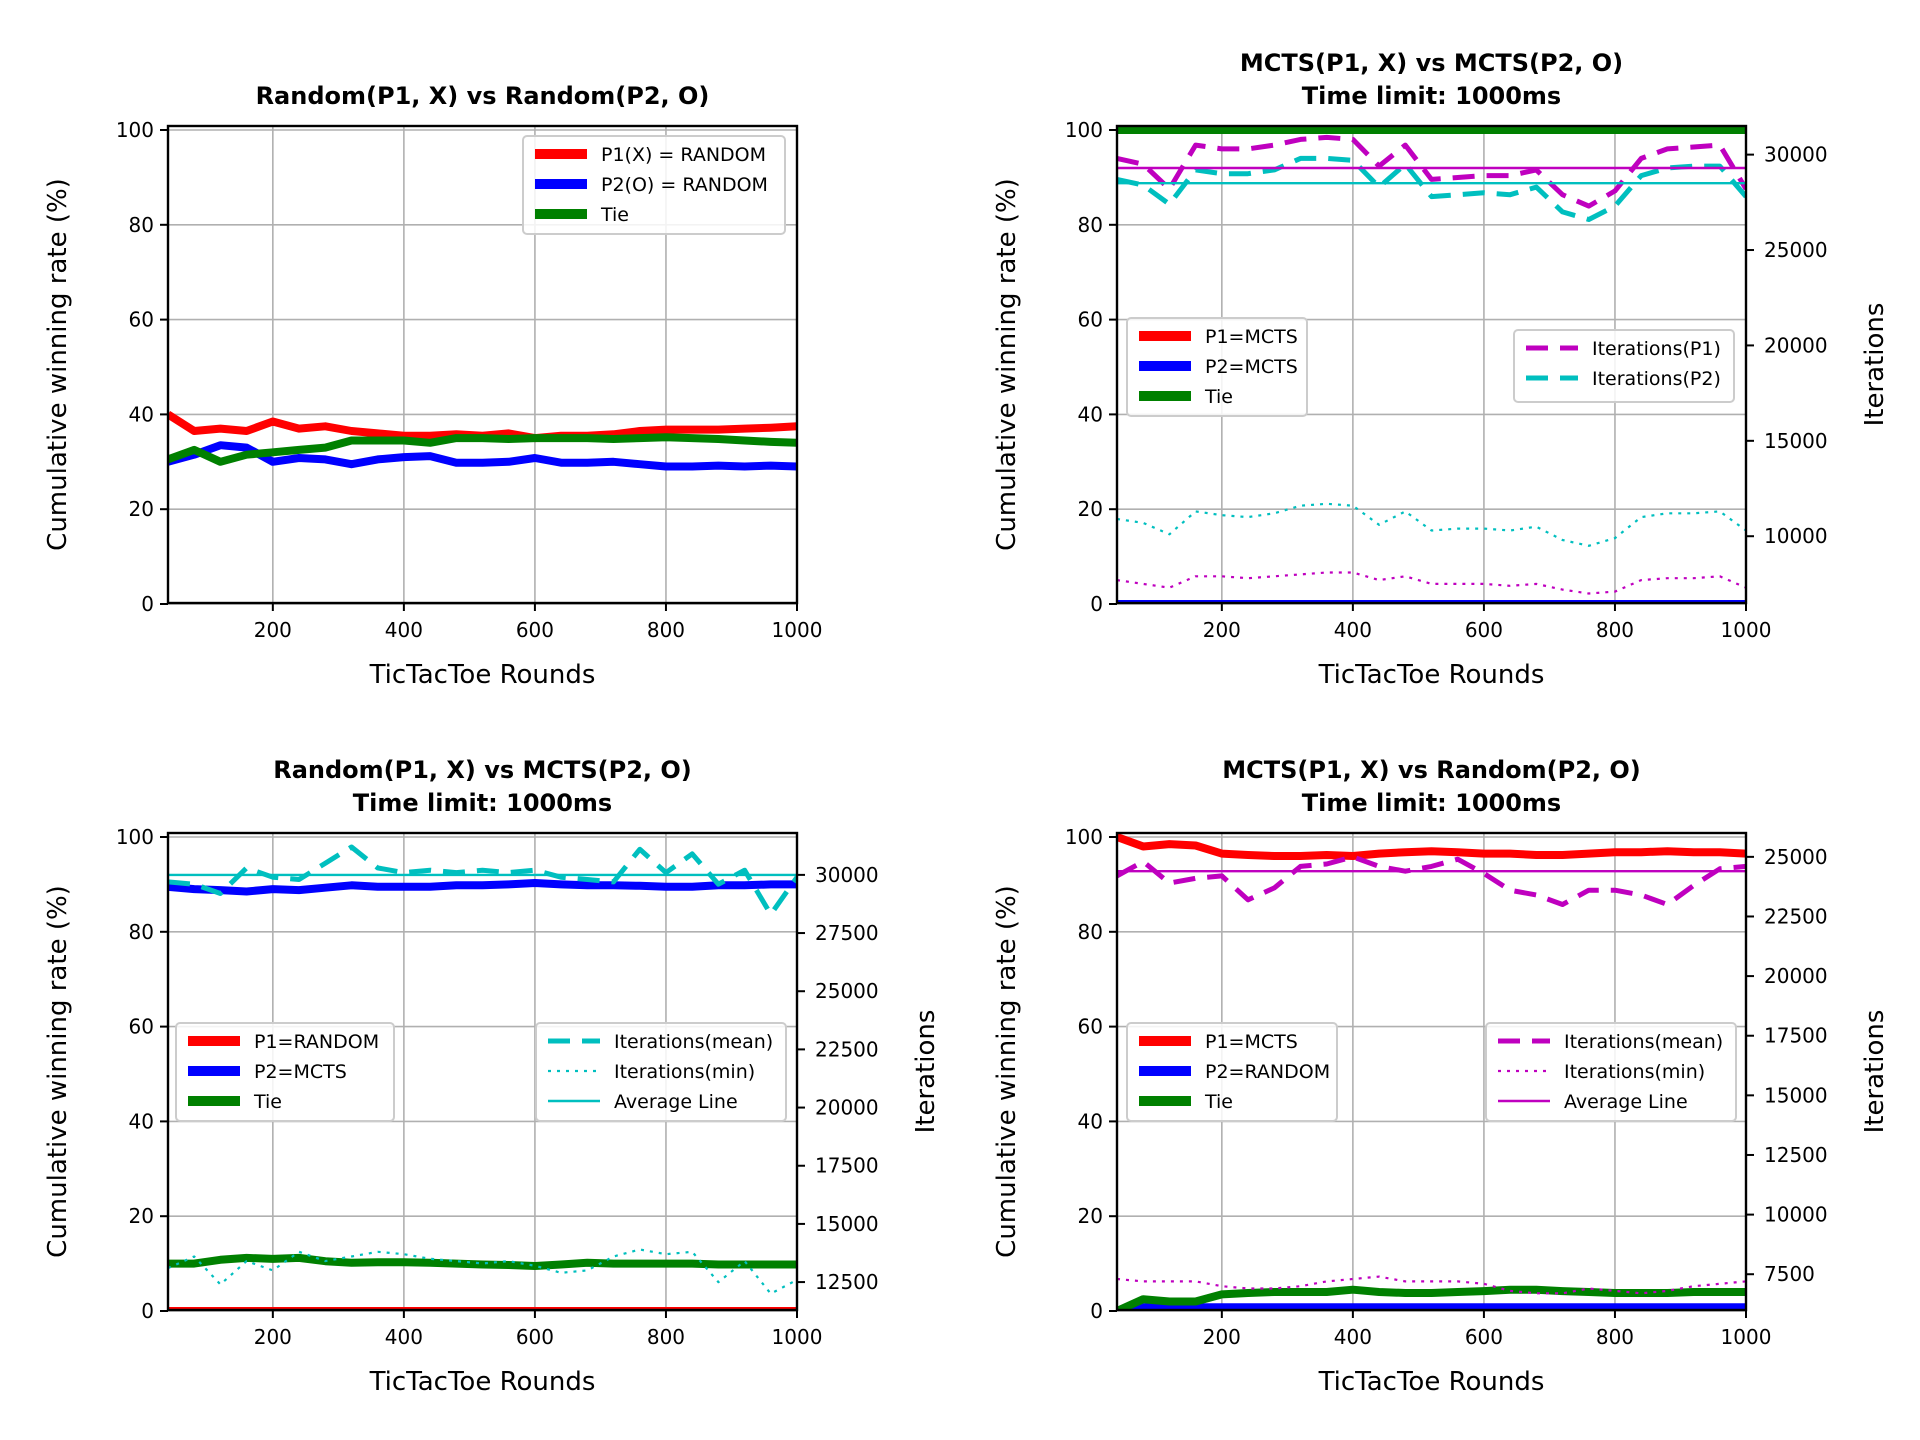  What do you see at coordinates (676, 1102) in the screenshot?
I see `legend-label: Average Line` at bounding box center [676, 1102].